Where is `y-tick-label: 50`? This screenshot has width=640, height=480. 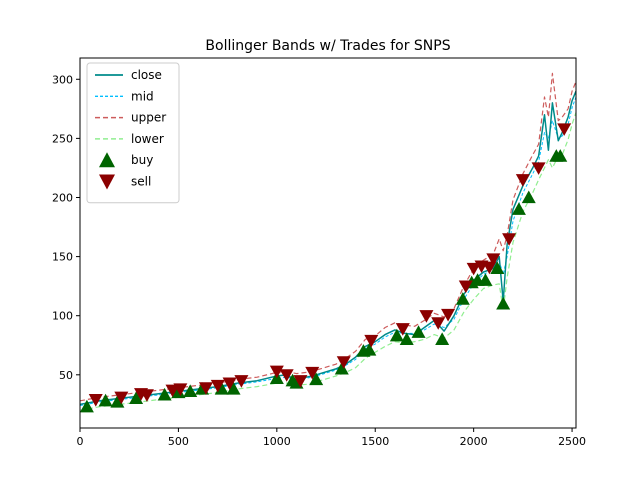 y-tick-label: 50 is located at coordinates (66, 375).